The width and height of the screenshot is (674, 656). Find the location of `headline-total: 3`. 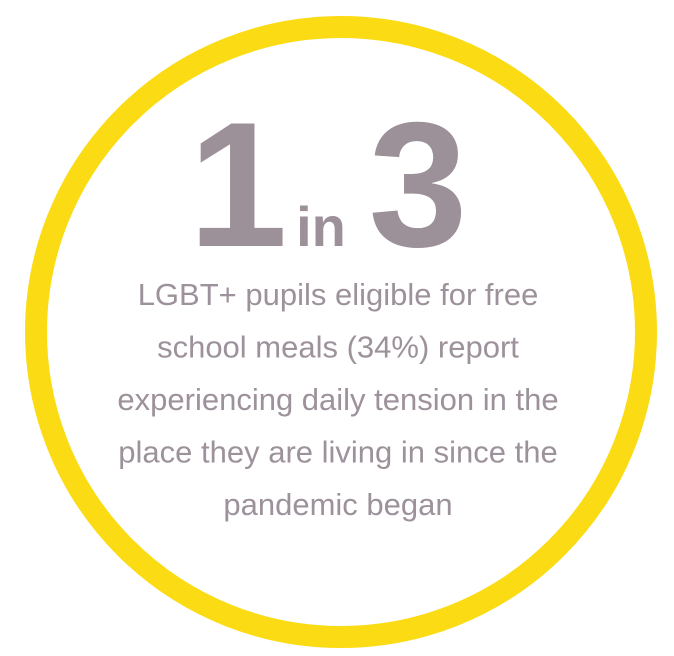

headline-total: 3 is located at coordinates (418, 184).